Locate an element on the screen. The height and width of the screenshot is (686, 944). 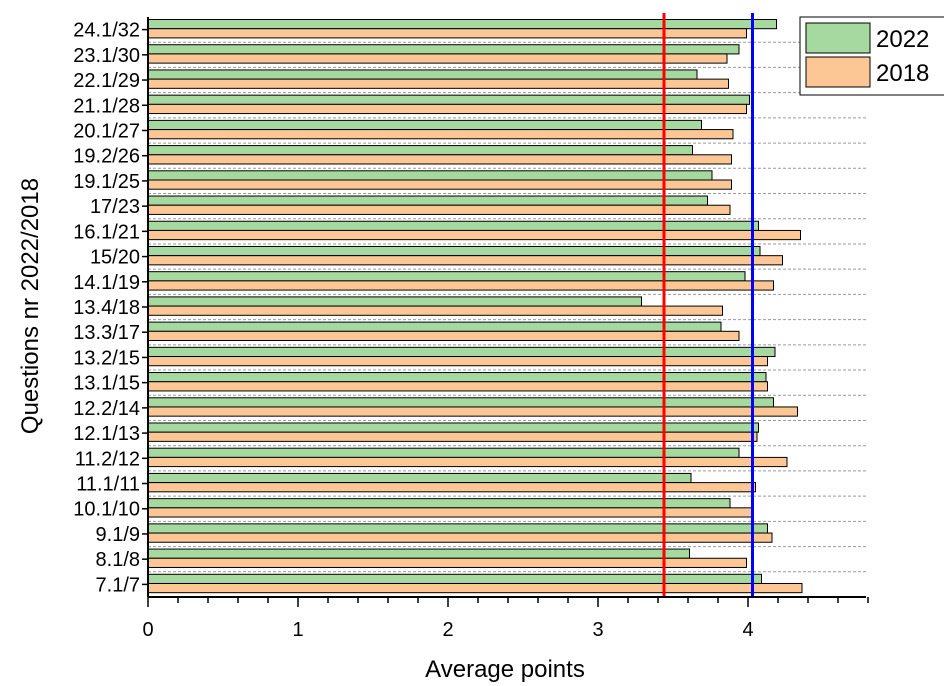
y-tick-label: 13.4/18 is located at coordinates (106, 308).